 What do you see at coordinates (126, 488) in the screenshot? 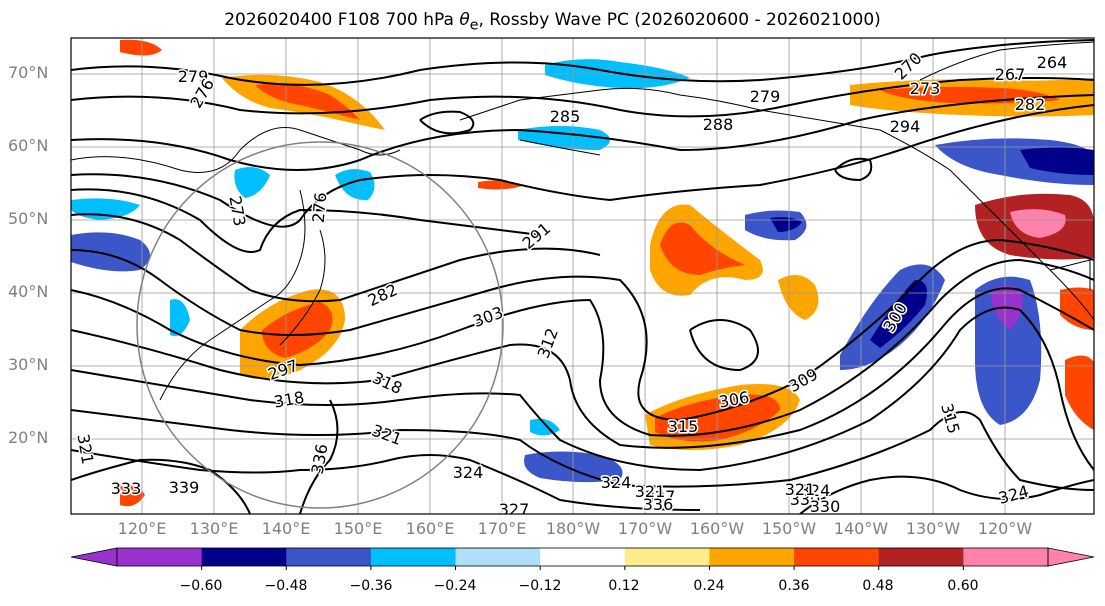
I see `contour-label: 333` at bounding box center [126, 488].